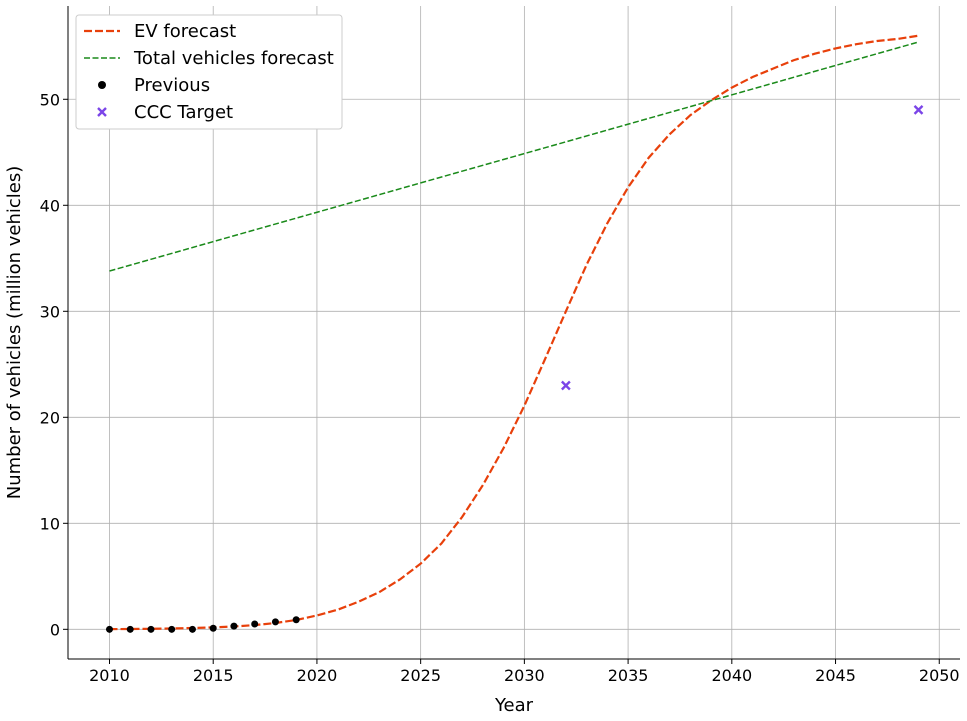 Image resolution: width=967 pixels, height=721 pixels. What do you see at coordinates (14, 333) in the screenshot?
I see `y-axis-label: Number of vehicles (million vehicles)` at bounding box center [14, 333].